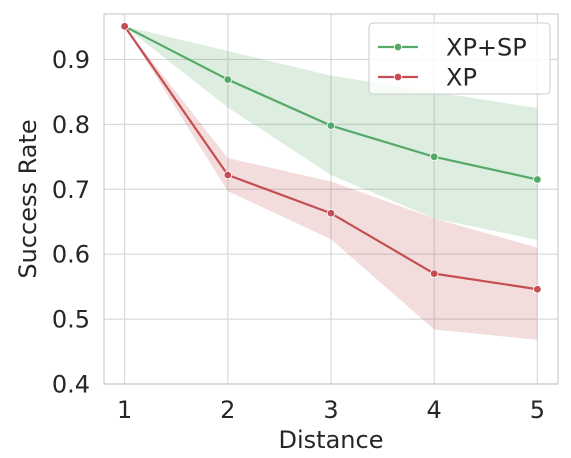 The image size is (571, 458). What do you see at coordinates (124, 410) in the screenshot?
I see `x-tick-label: 1` at bounding box center [124, 410].